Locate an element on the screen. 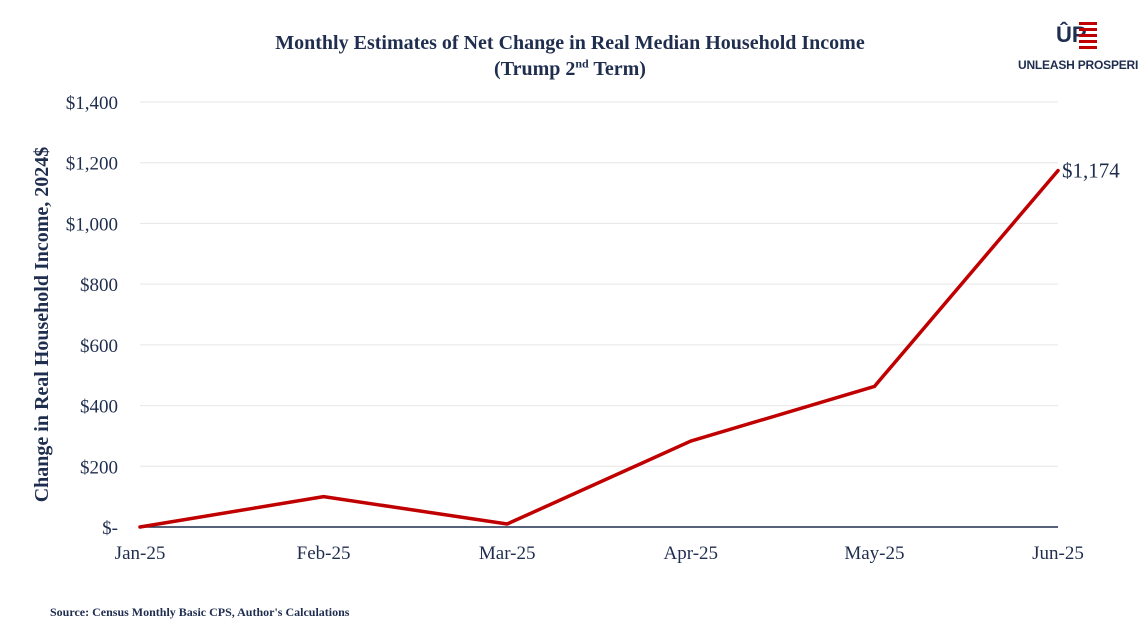  y-axis-ticks: $- $200 $400 $600 $800 $1,000 $1,200 $1,400 is located at coordinates (92, 316).